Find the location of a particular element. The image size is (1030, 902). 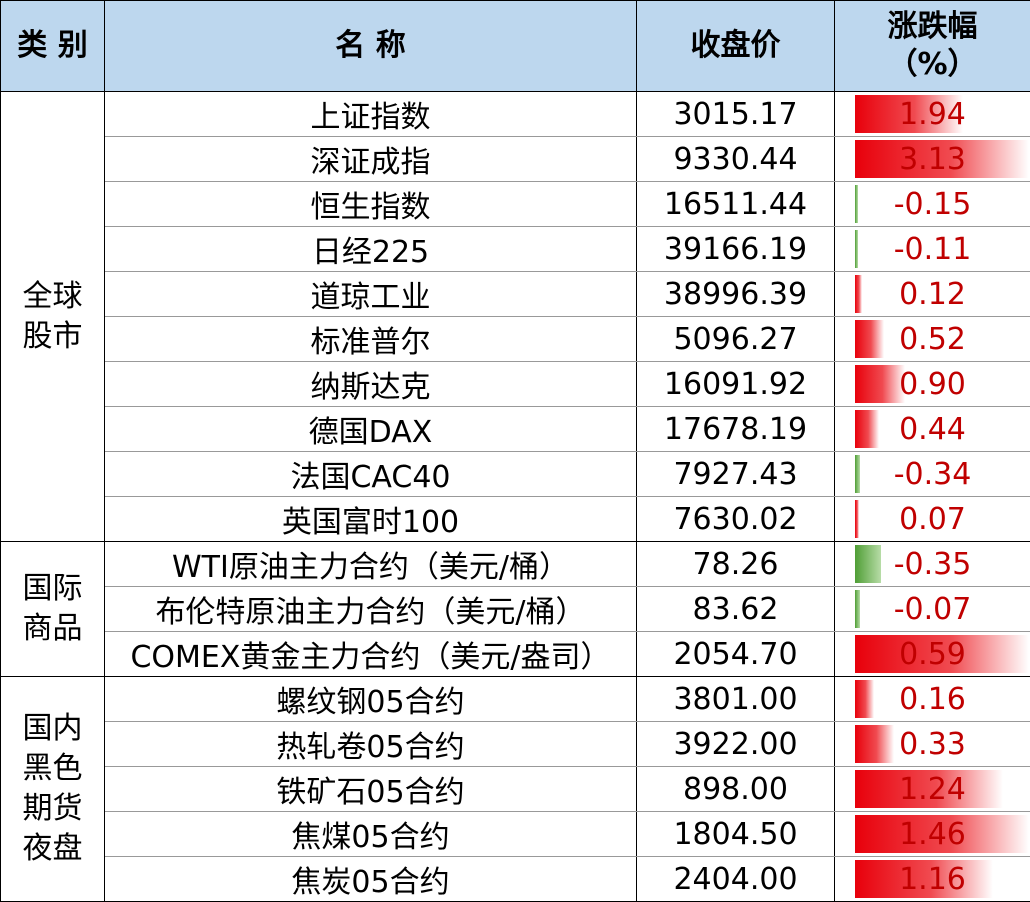

close-price: 898.00 is located at coordinates (736, 789).